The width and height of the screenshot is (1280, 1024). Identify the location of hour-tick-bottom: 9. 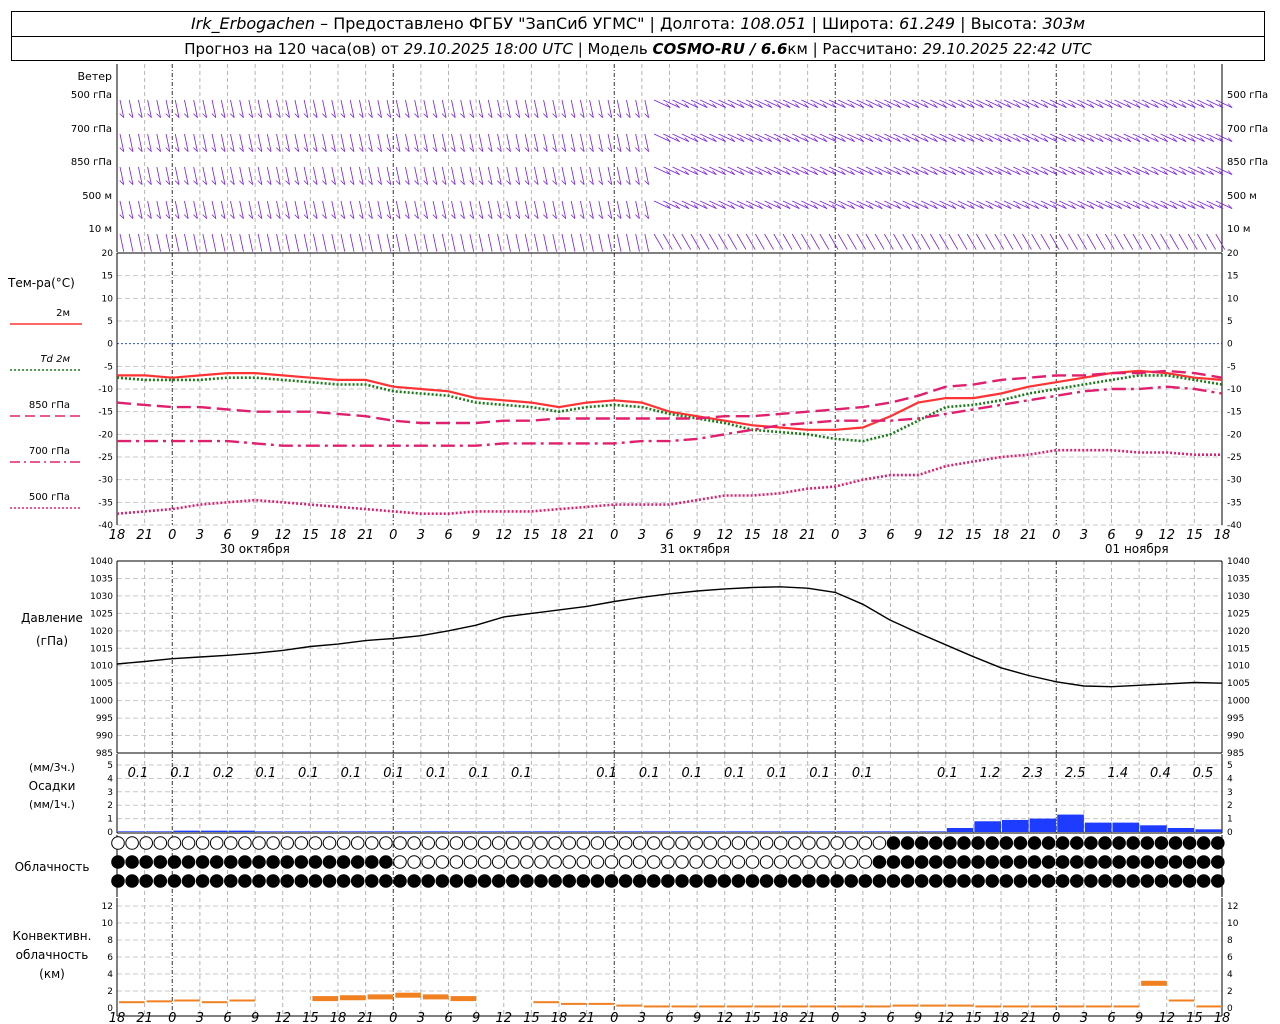
(918, 1017).